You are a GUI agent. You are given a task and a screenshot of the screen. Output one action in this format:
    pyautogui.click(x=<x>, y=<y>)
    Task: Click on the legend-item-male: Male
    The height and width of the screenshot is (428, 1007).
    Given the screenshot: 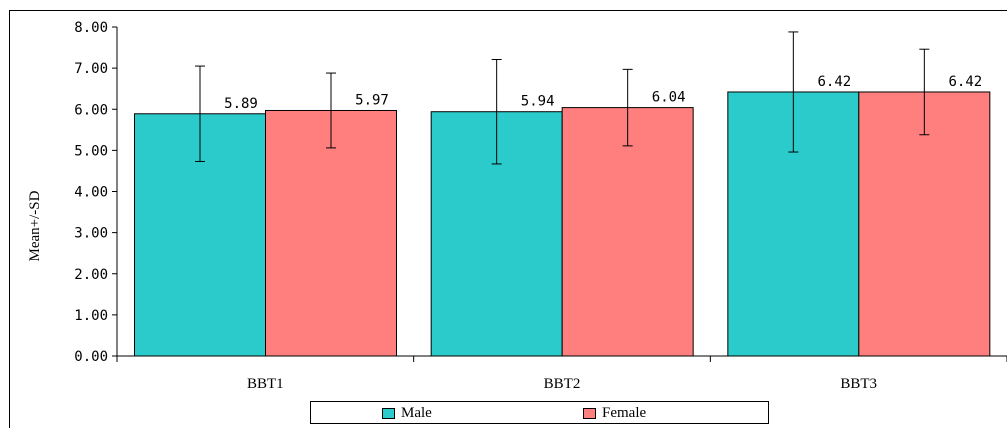 What is the action you would take?
    pyautogui.click(x=407, y=413)
    